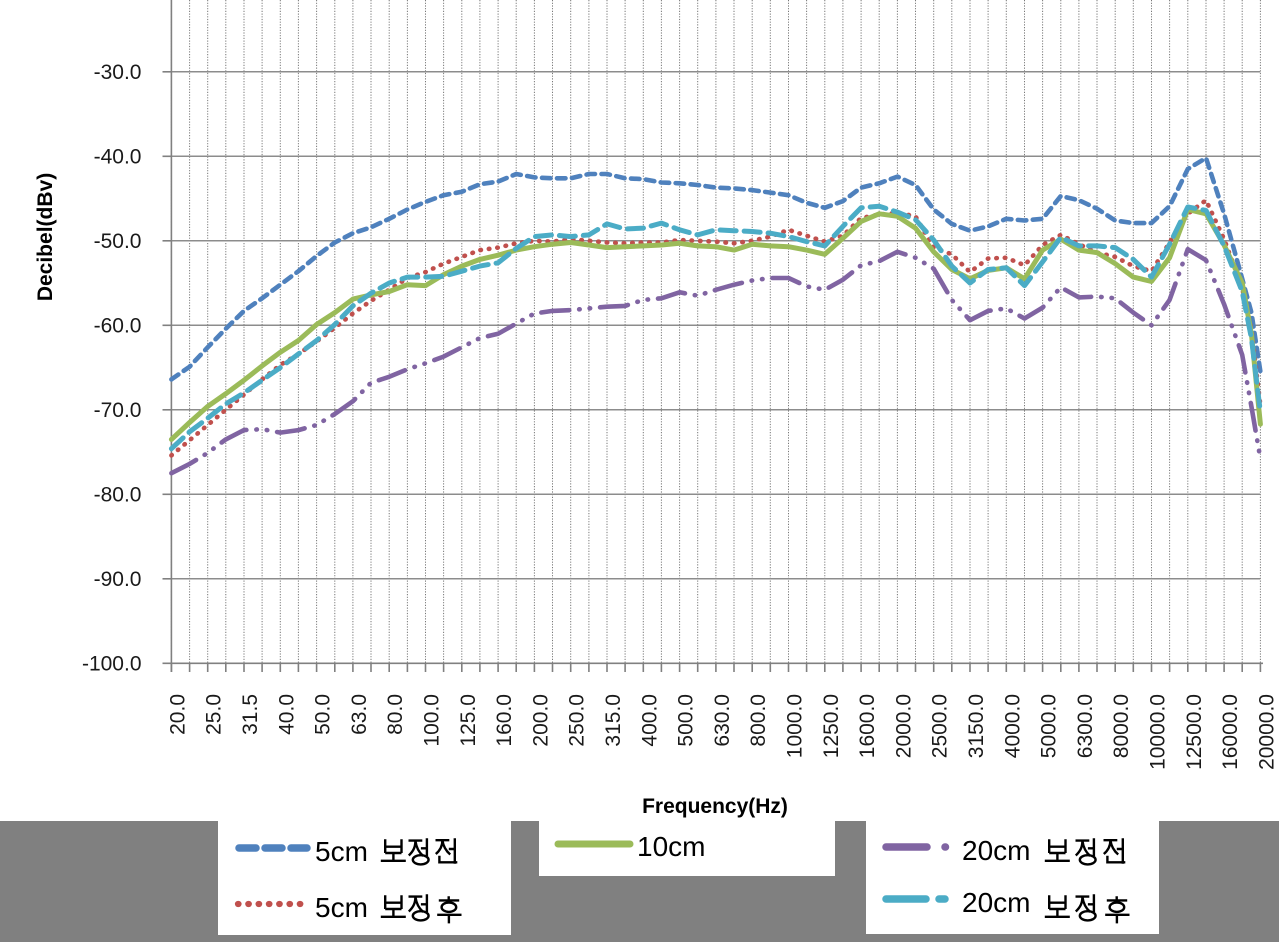  What do you see at coordinates (432, 720) in the screenshot?
I see `svg-text: 100.0` at bounding box center [432, 720].